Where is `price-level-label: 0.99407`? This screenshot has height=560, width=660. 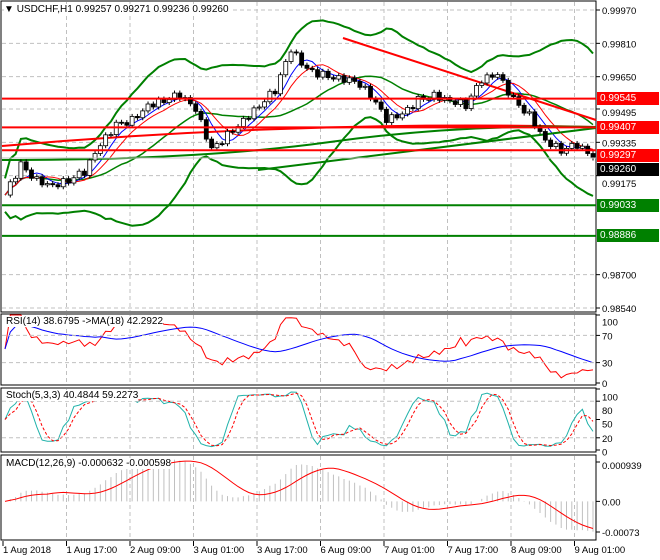 price-level-label: 0.99407 is located at coordinates (628, 127).